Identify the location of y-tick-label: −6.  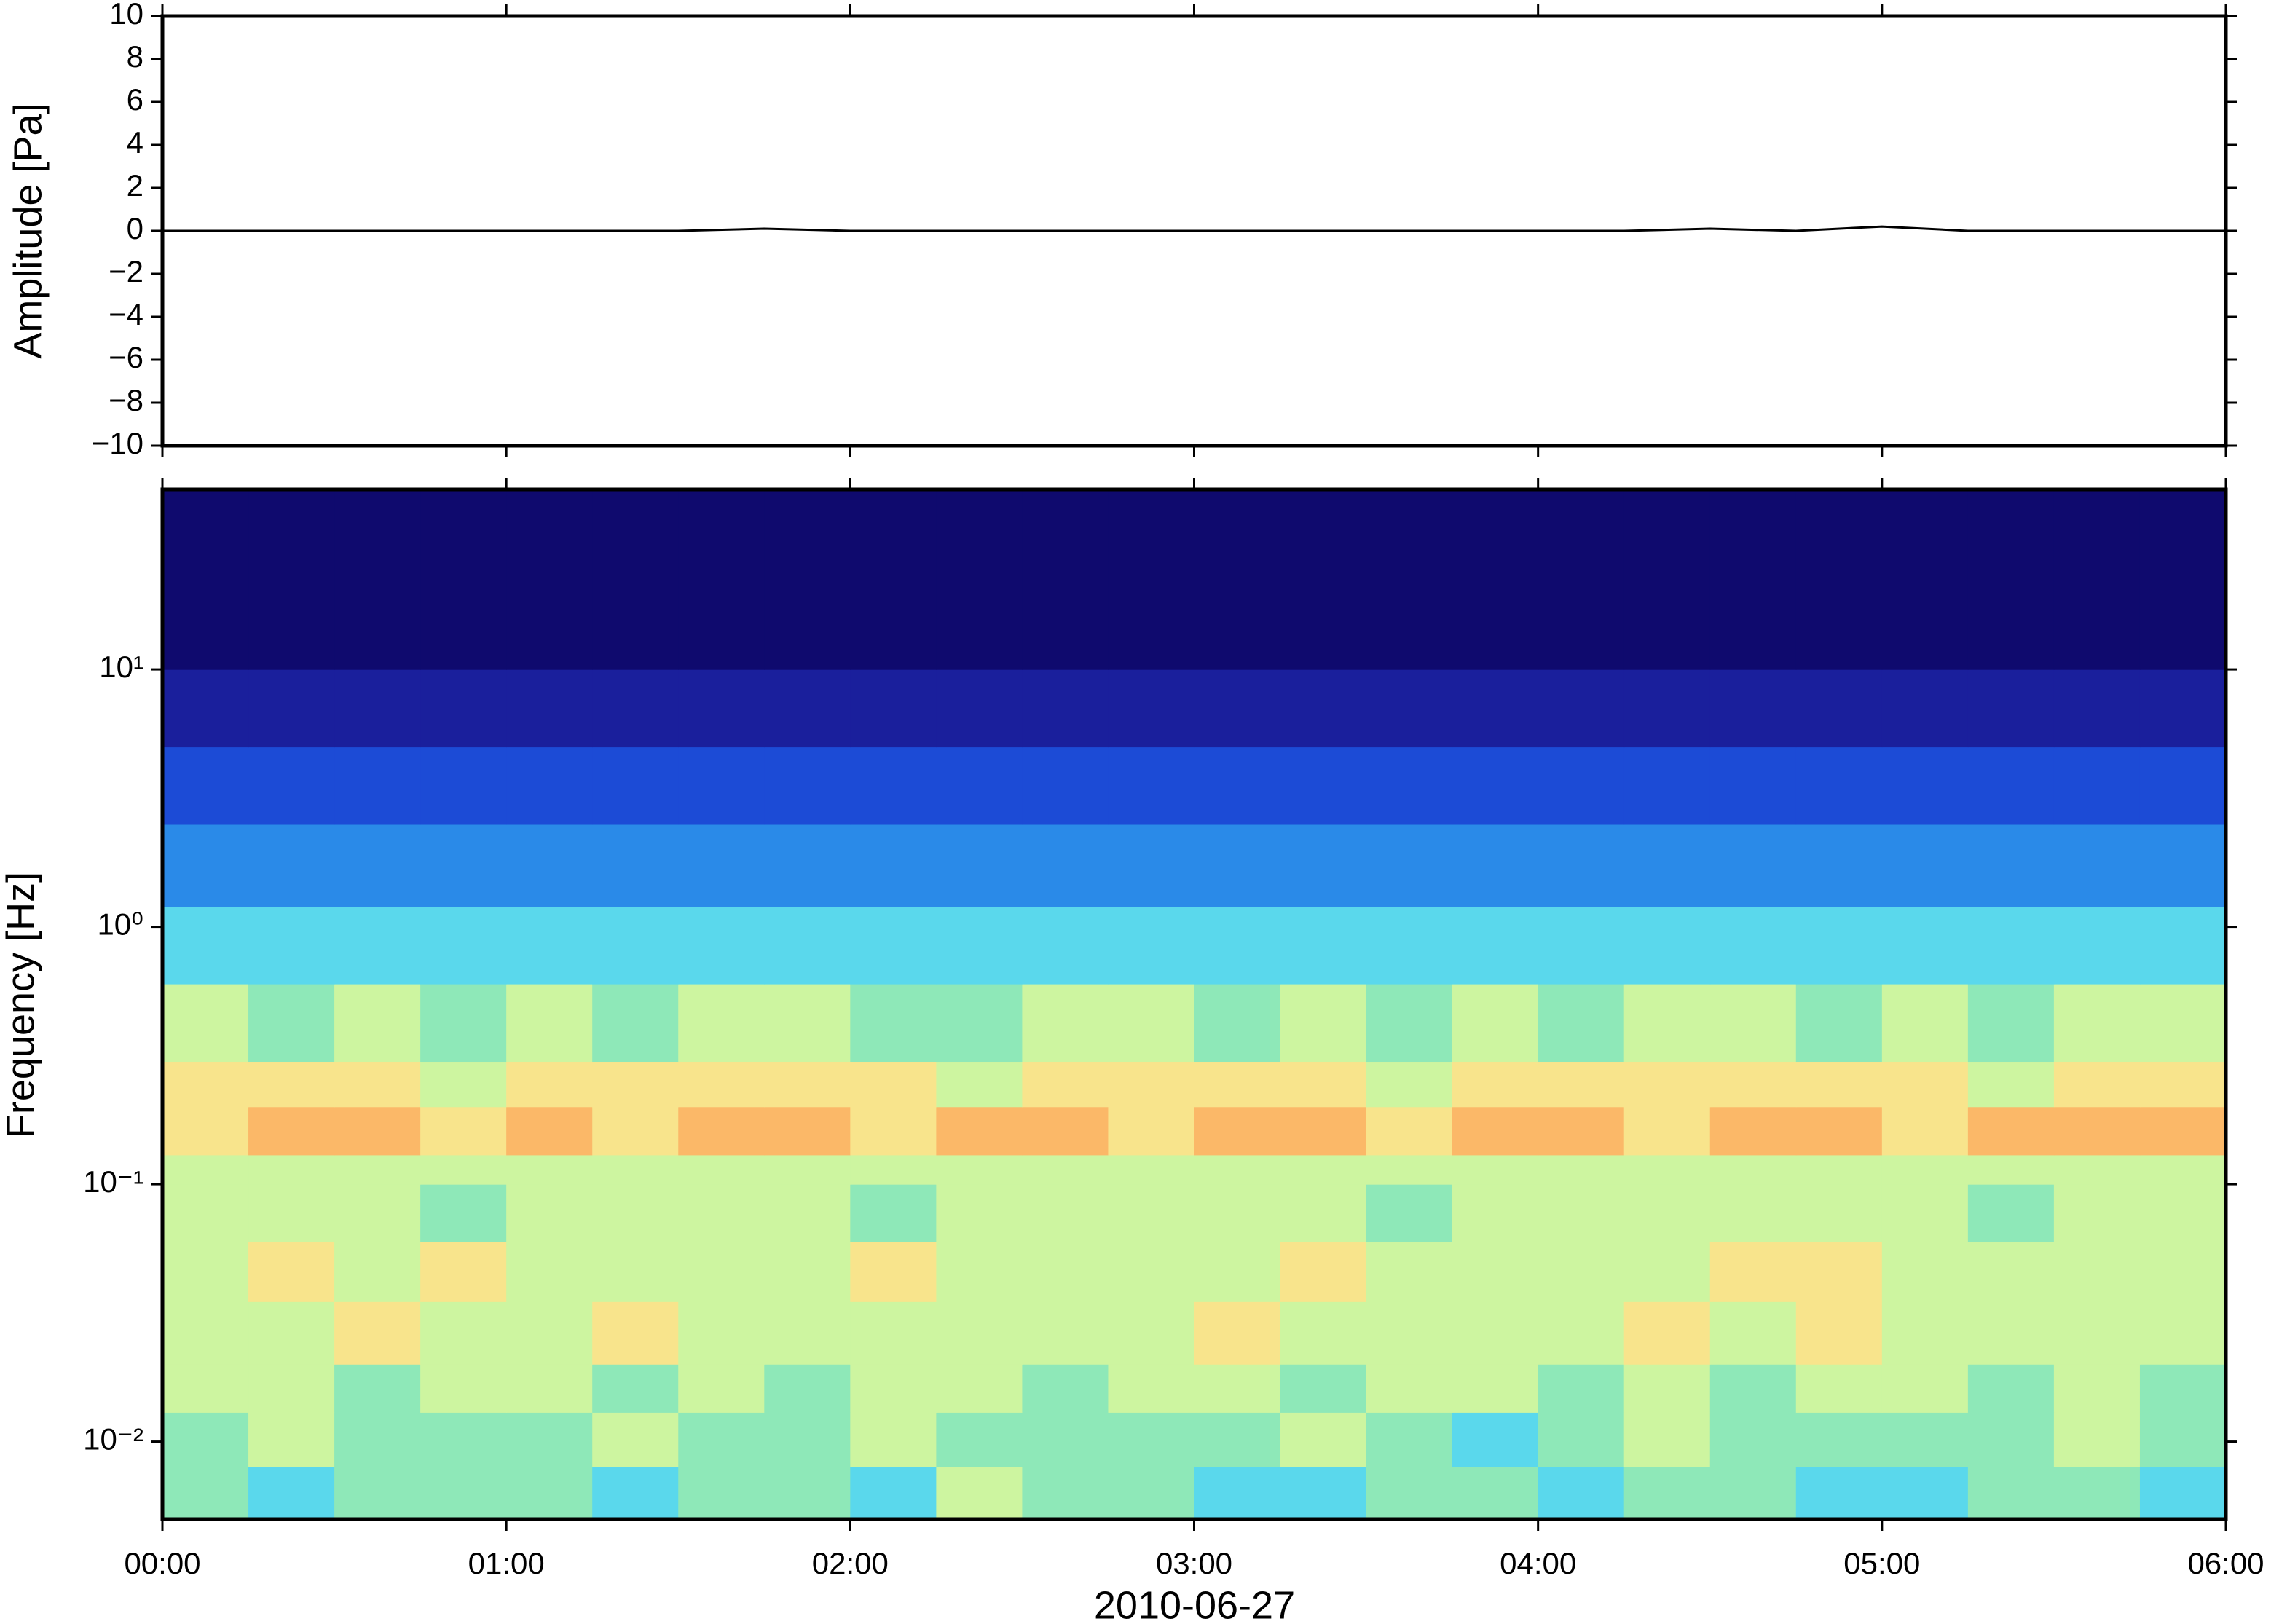
(126, 357).